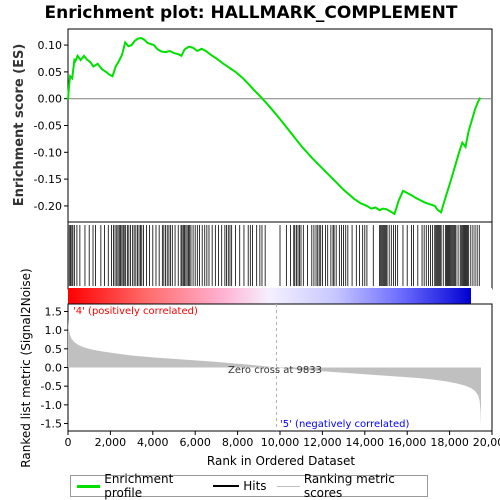 This screenshot has width=500, height=500. I want to click on ranked-list-y-tick-label: 0.5, so click(54, 349).